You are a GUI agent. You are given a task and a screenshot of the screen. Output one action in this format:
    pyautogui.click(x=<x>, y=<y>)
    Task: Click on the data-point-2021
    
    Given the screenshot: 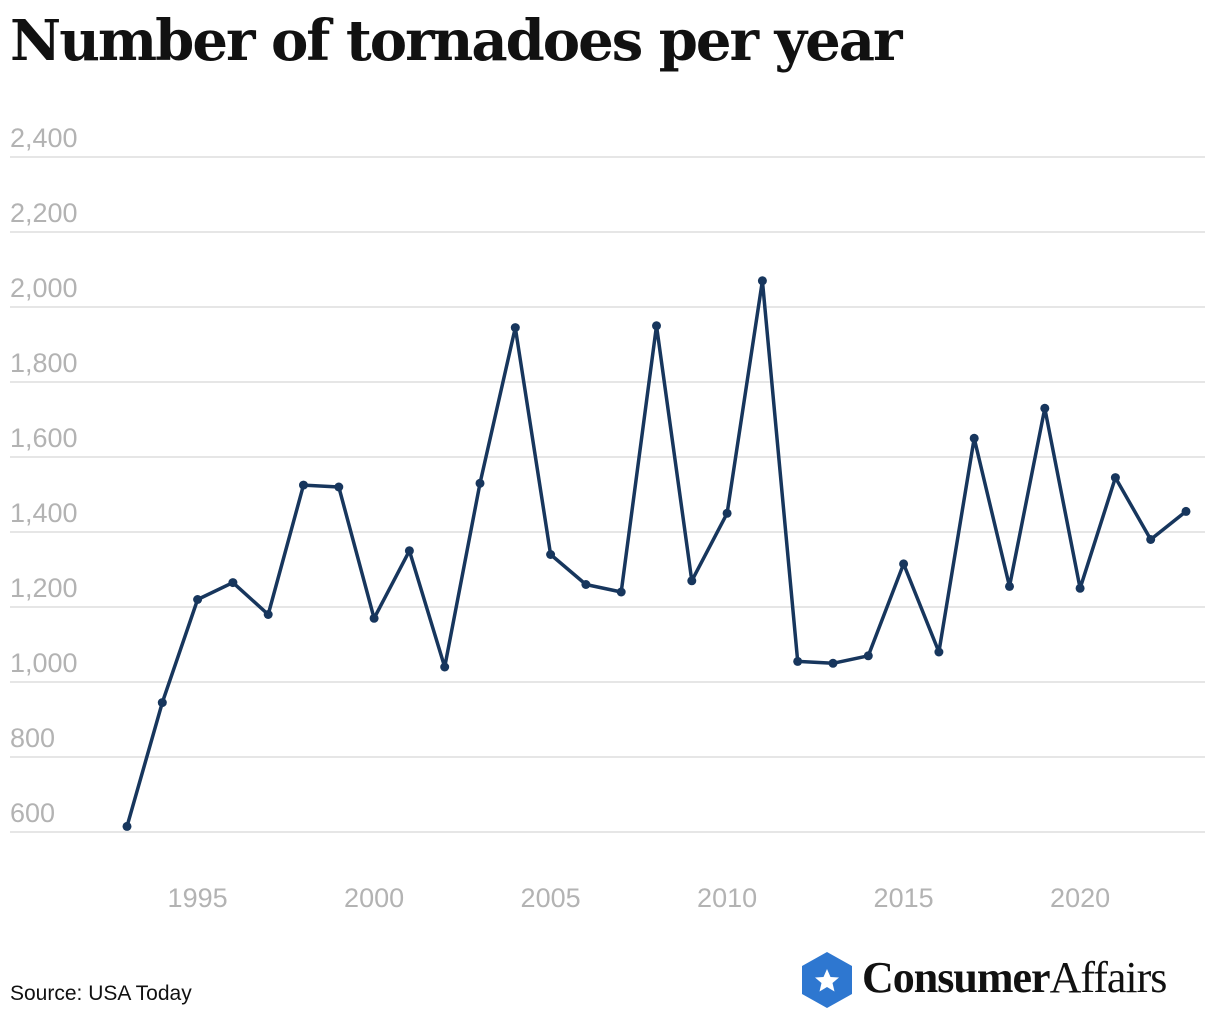 What is the action you would take?
    pyautogui.click(x=1115, y=478)
    